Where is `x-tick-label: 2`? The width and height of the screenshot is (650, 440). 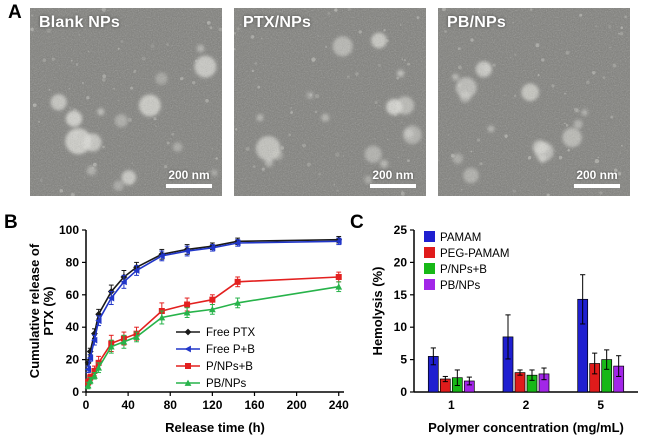 x-tick-label: 2 is located at coordinates (526, 405).